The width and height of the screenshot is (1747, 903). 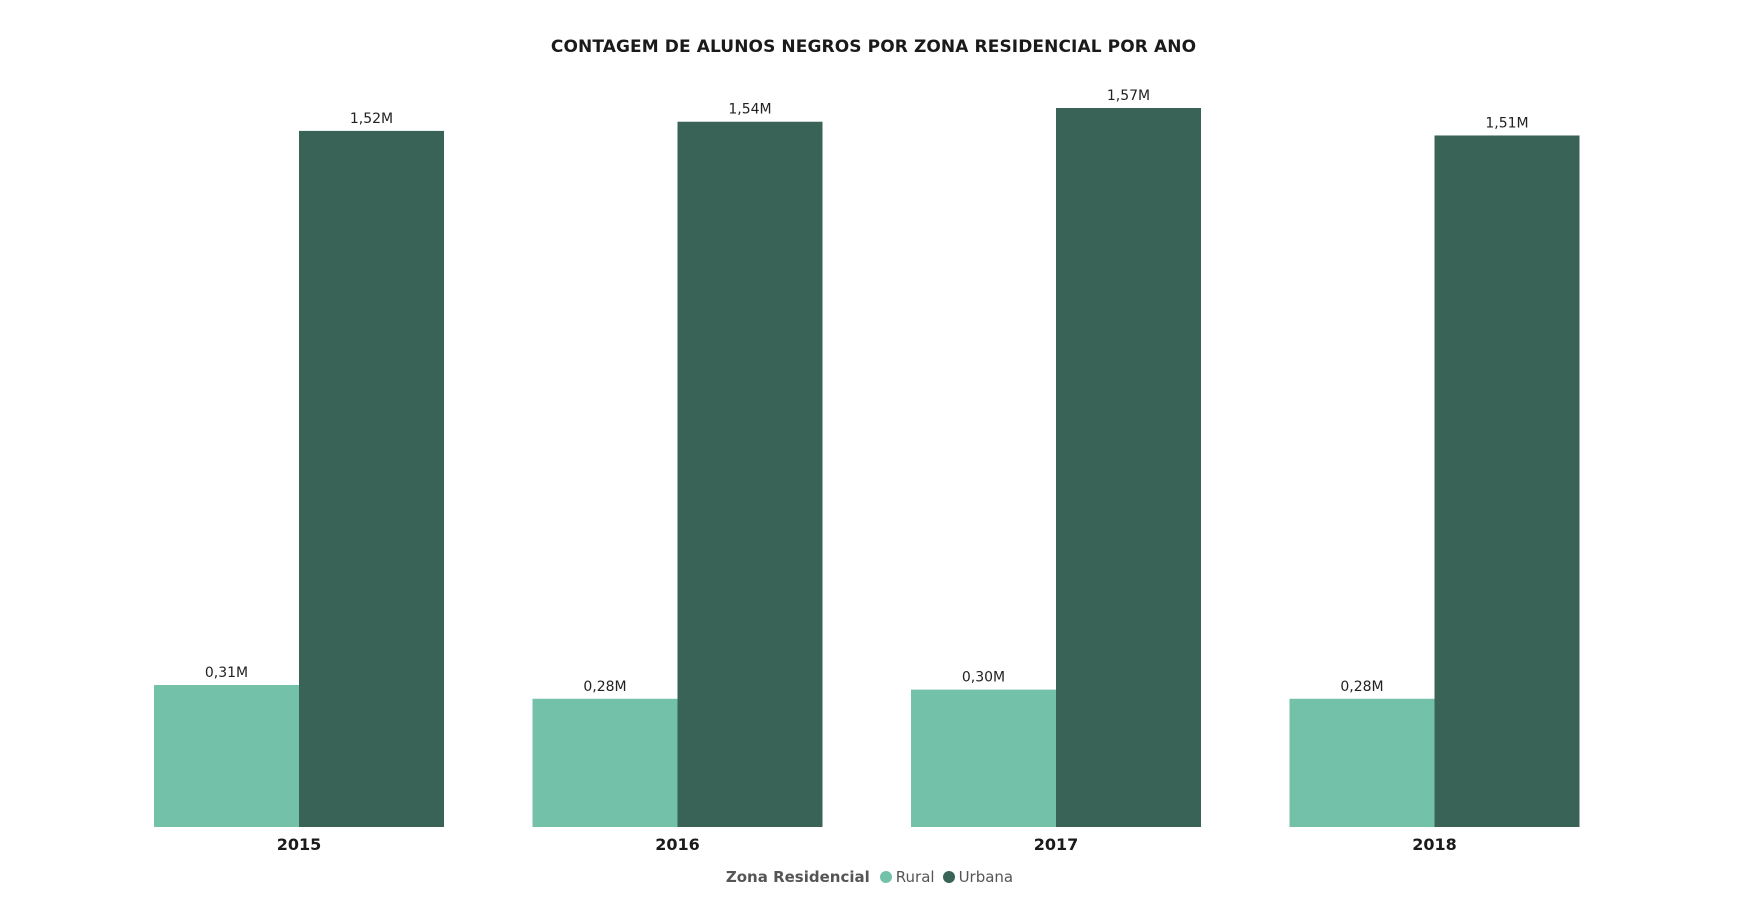 What do you see at coordinates (226, 673) in the screenshot?
I see `data-label-rural-2015: 0,31M` at bounding box center [226, 673].